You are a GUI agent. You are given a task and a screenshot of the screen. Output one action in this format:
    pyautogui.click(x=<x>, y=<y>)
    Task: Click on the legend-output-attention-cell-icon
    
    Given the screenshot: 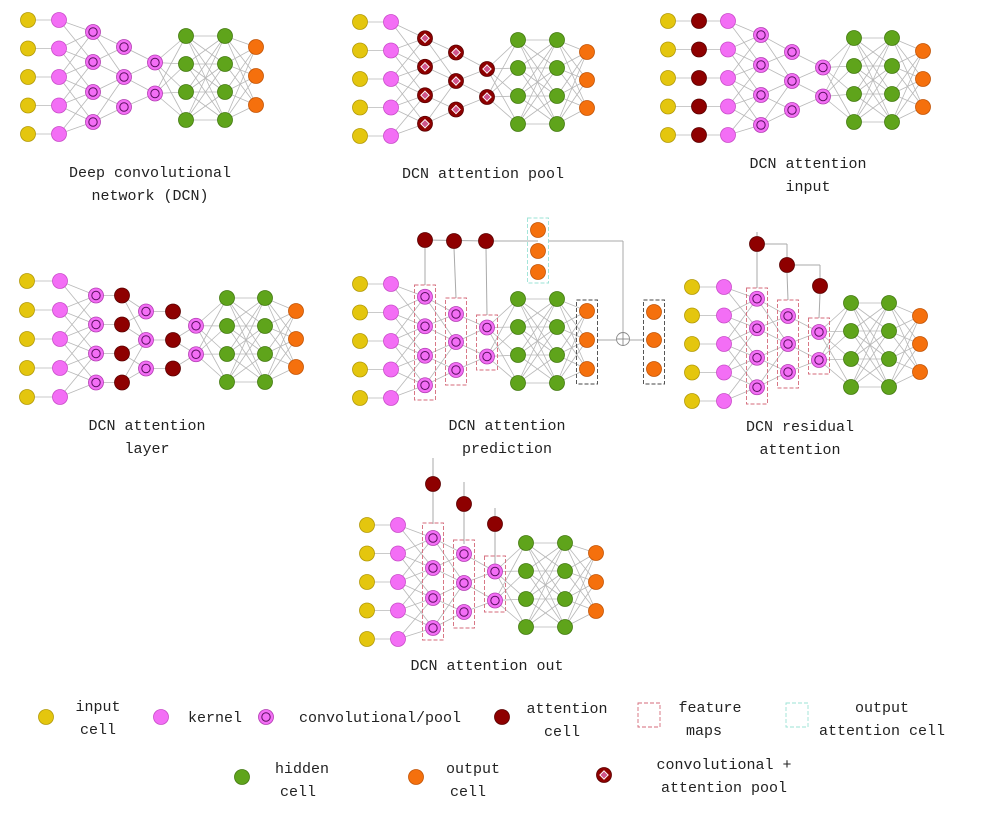 What is the action you would take?
    pyautogui.click(x=797, y=715)
    